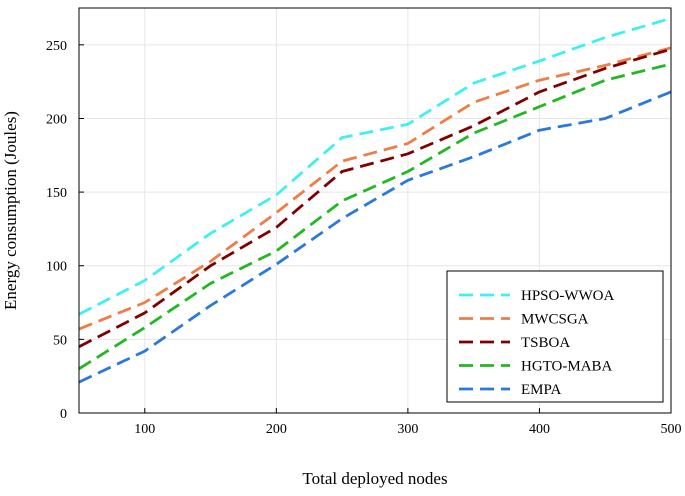  I want to click on x-tick-label: 500, so click(671, 429).